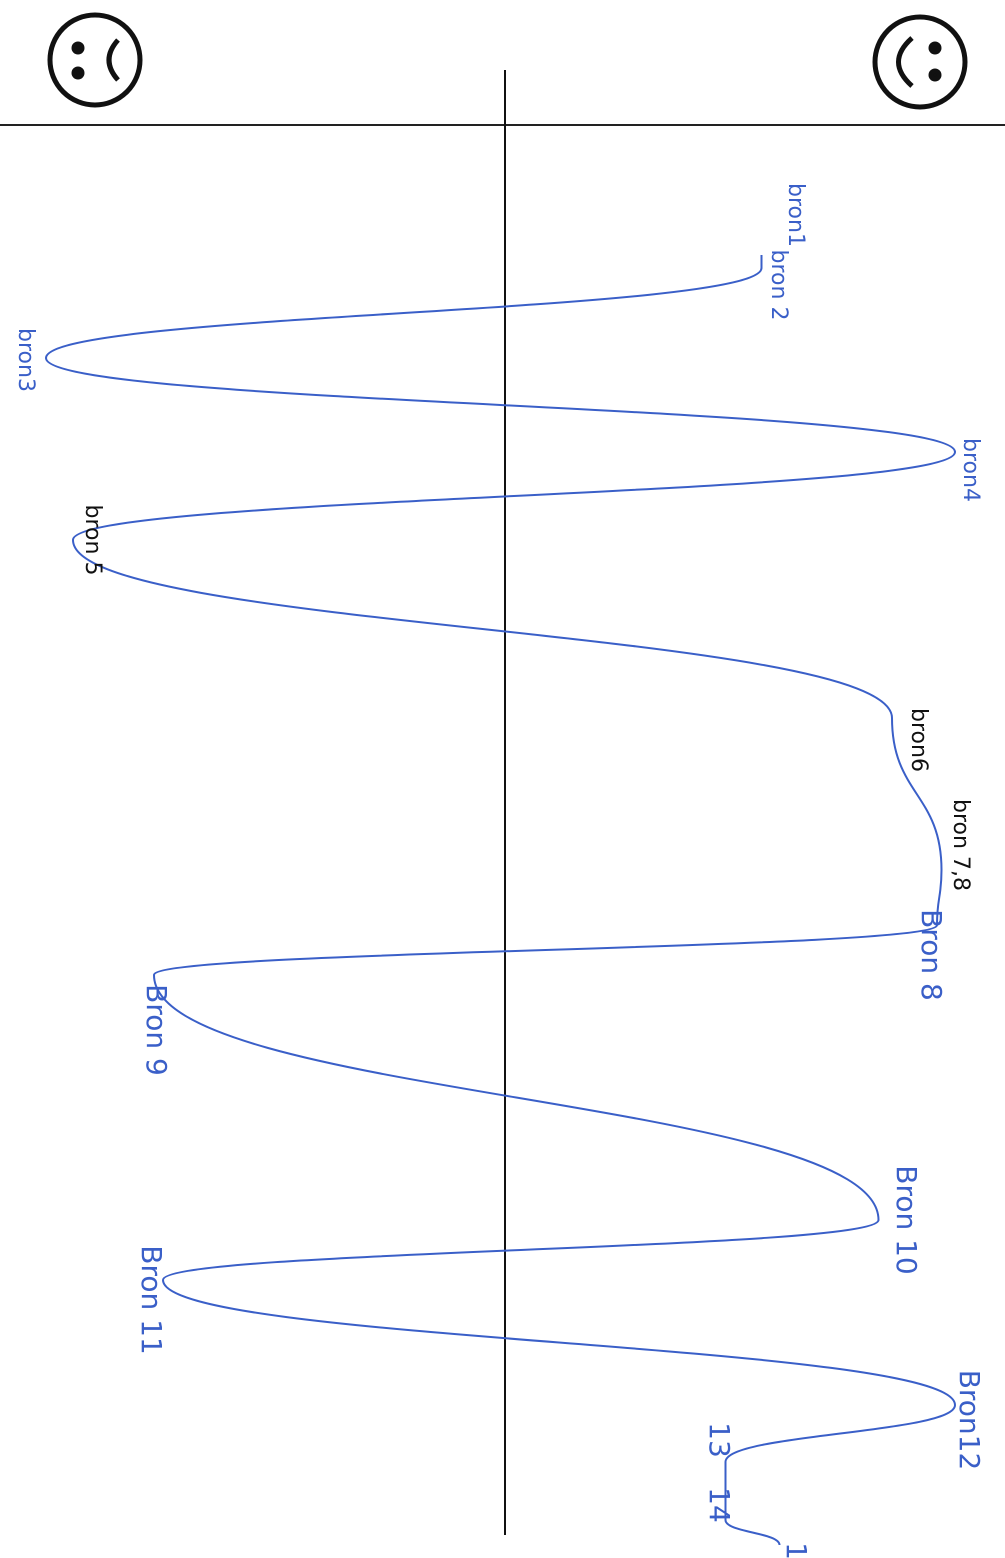 This screenshot has width=1005, height=1558. What do you see at coordinates (795, 215) in the screenshot?
I see `point-label: bron1` at bounding box center [795, 215].